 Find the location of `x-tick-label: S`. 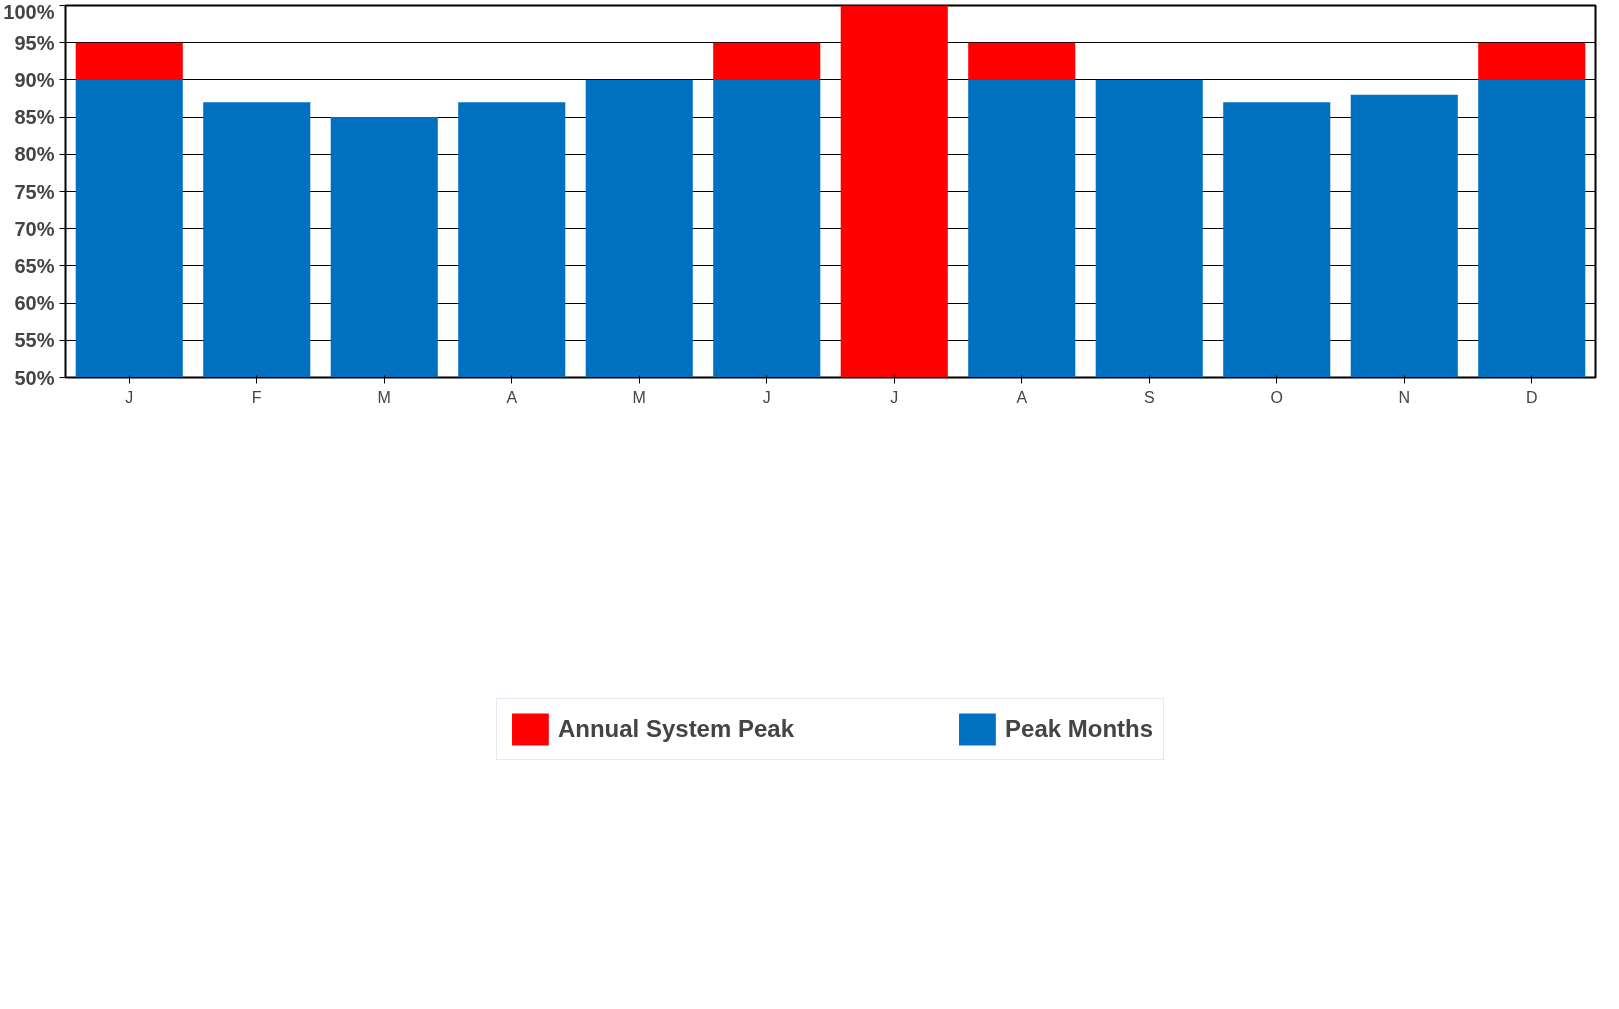

x-tick-label: S is located at coordinates (1149, 397).